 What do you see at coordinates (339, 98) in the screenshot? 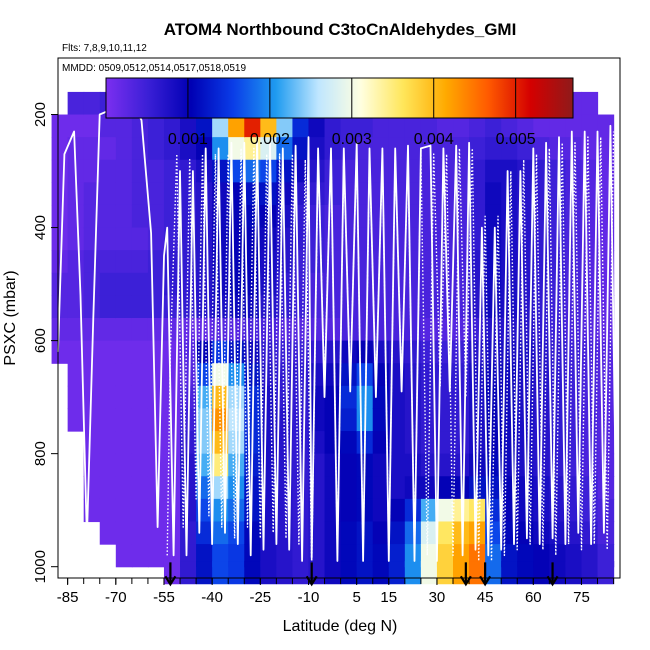
I see `colorbar-gradient` at bounding box center [339, 98].